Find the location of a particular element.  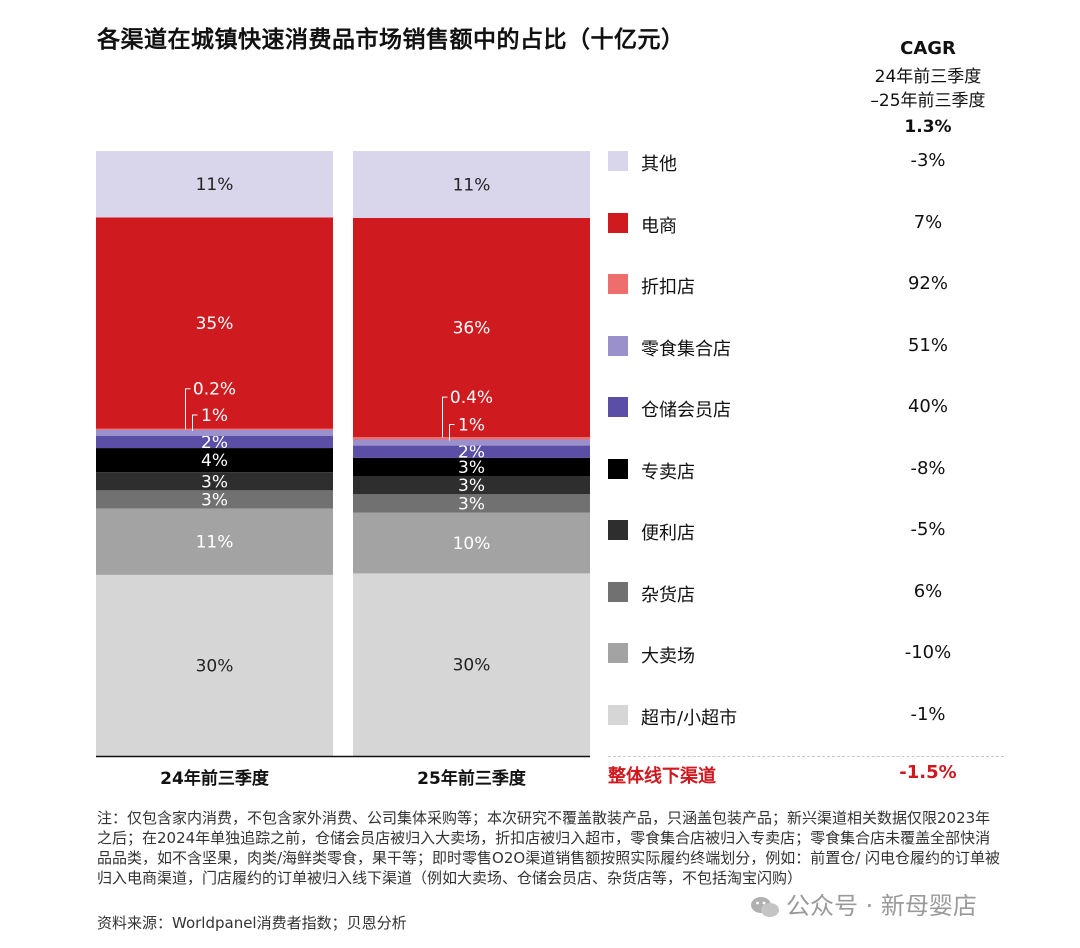

legend-cagr: -10% is located at coordinates (928, 652).